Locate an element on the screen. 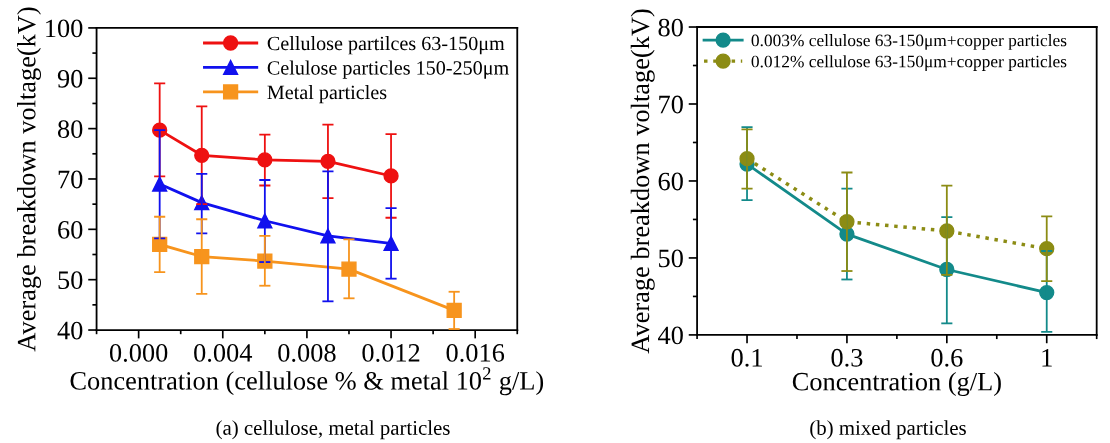 This screenshot has width=1110, height=443. x-axis-title: Concentration (cellulose % & metal 10$^{2}$ g/L) is located at coordinates (307, 381).